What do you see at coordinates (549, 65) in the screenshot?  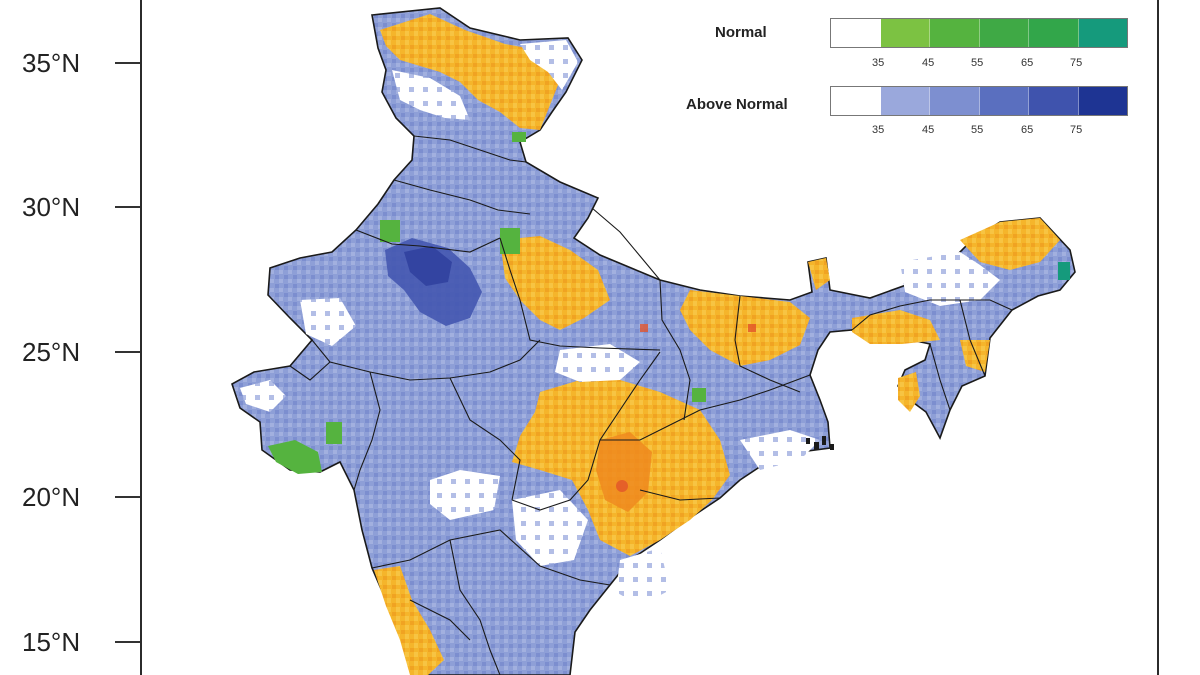 I see `region-white-north` at bounding box center [549, 65].